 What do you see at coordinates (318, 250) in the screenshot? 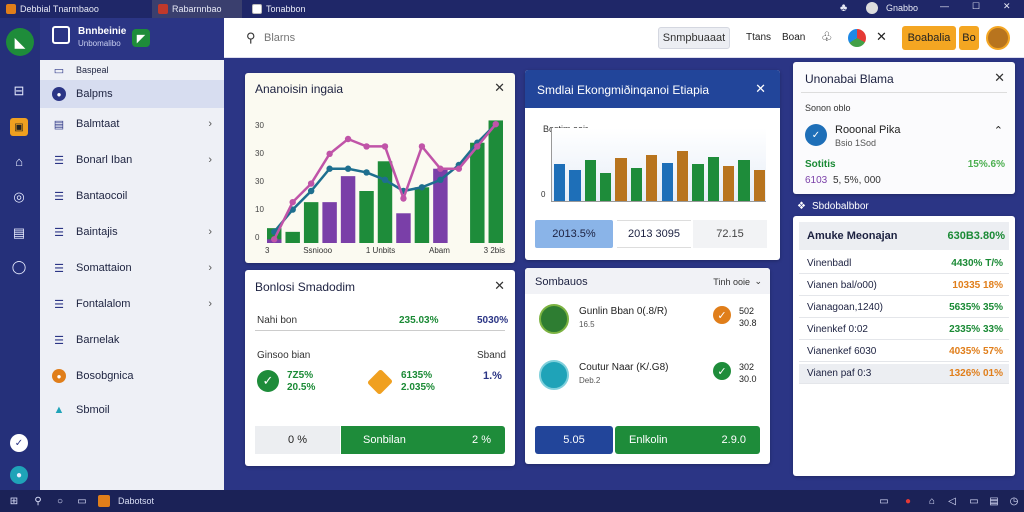
I see `x-tick: Ssniooo` at bounding box center [318, 250].